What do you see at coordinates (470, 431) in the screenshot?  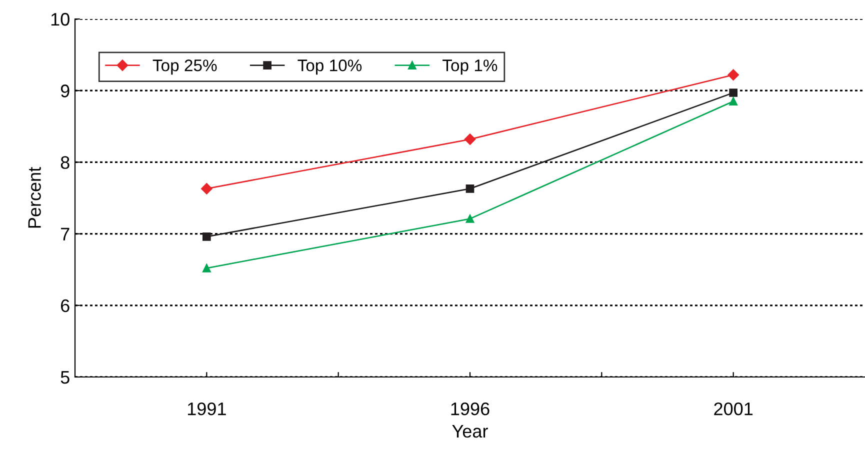 I see `x-axis-title: Year` at bounding box center [470, 431].